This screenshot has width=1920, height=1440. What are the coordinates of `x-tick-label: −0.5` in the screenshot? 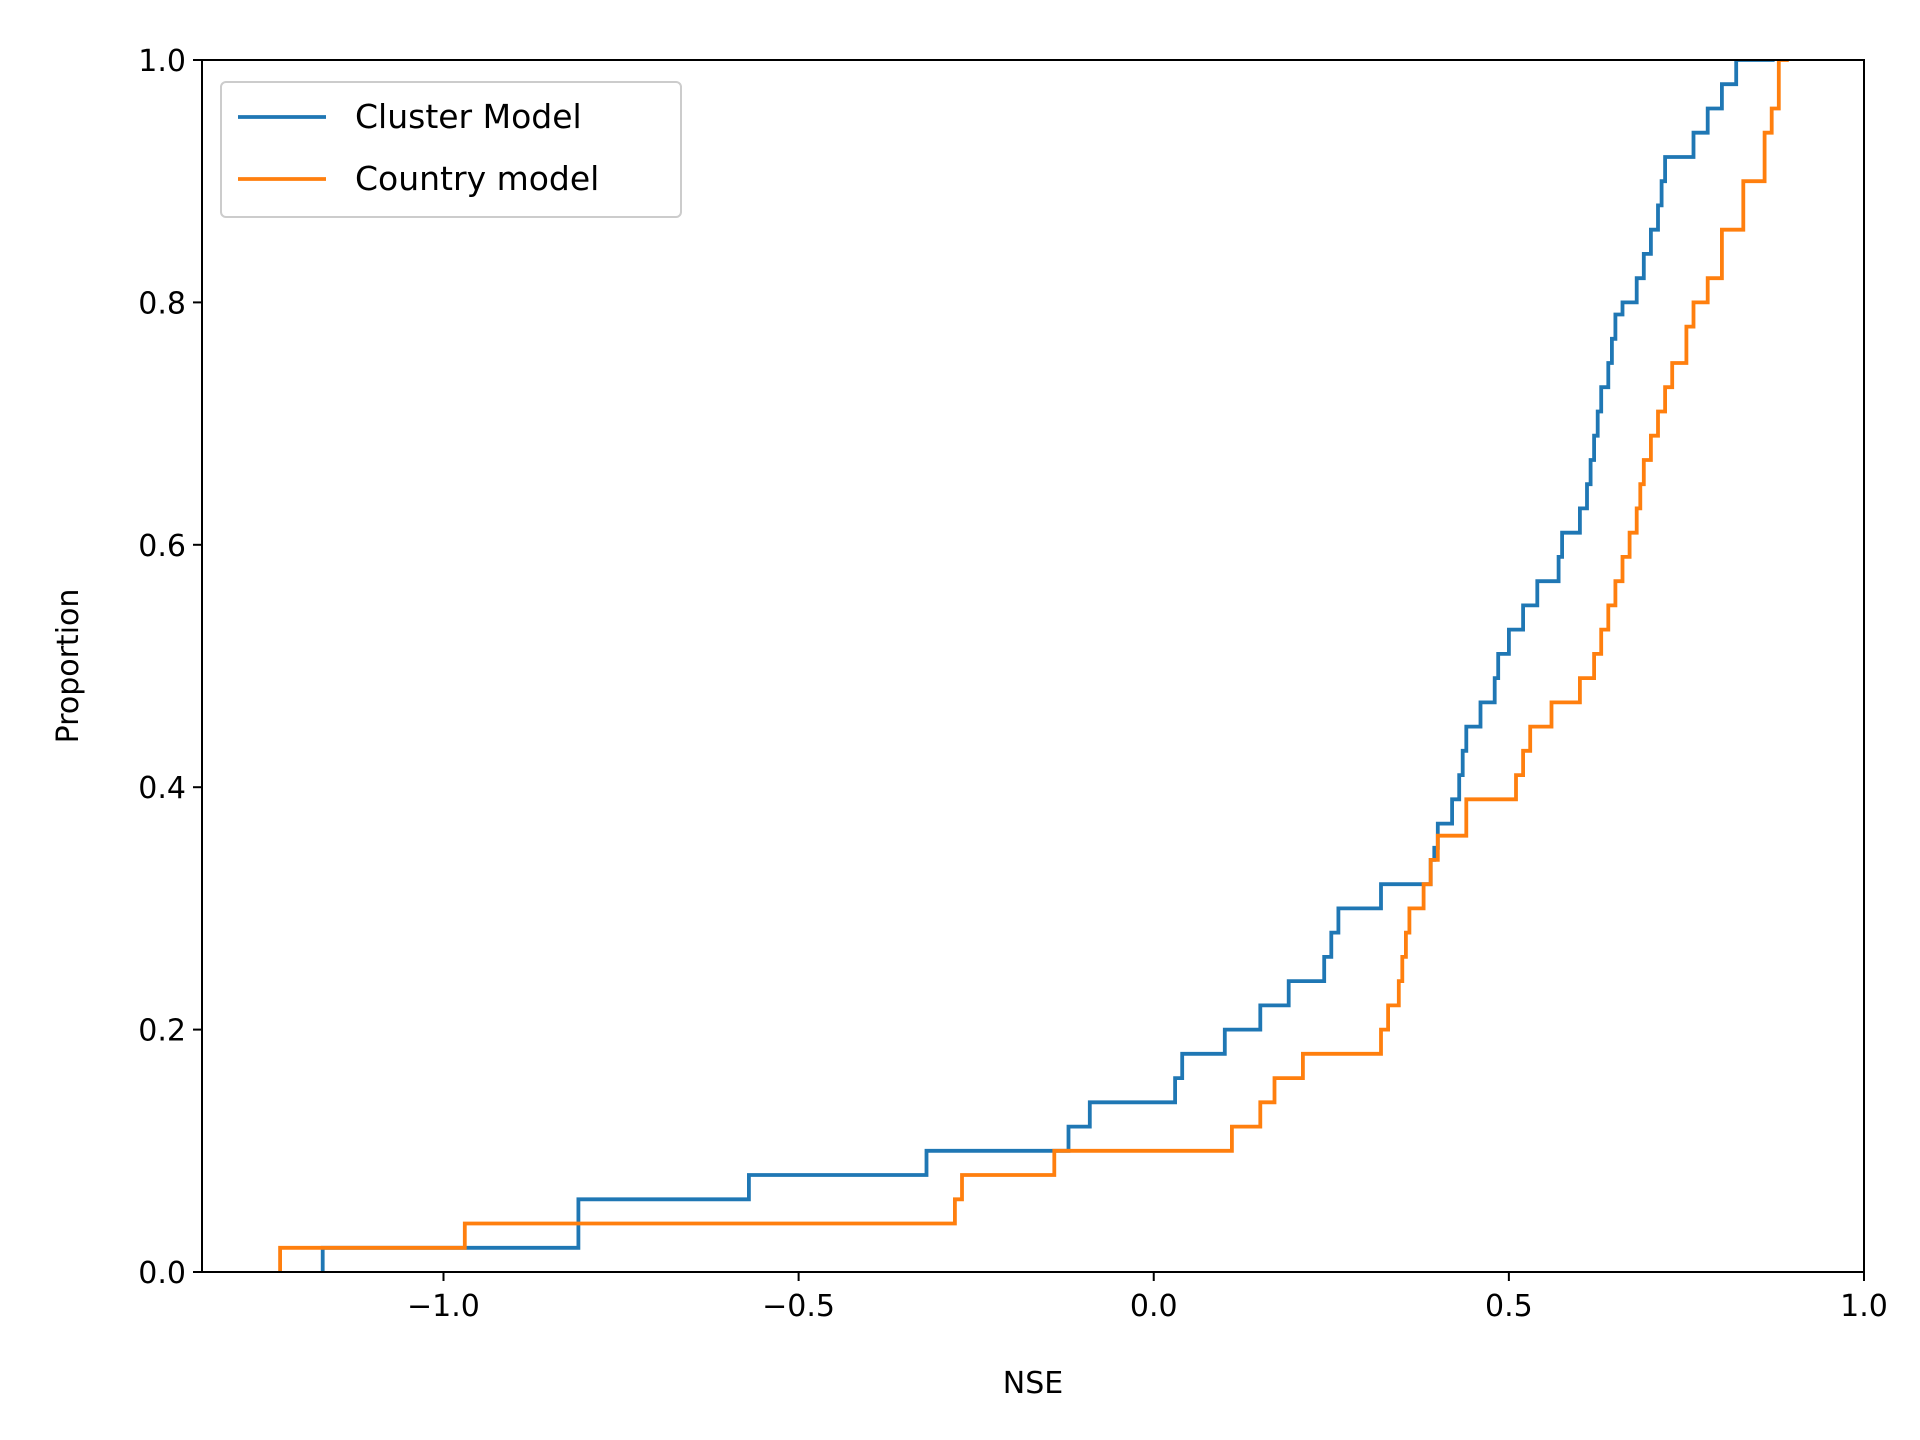 It's located at (798, 1306).